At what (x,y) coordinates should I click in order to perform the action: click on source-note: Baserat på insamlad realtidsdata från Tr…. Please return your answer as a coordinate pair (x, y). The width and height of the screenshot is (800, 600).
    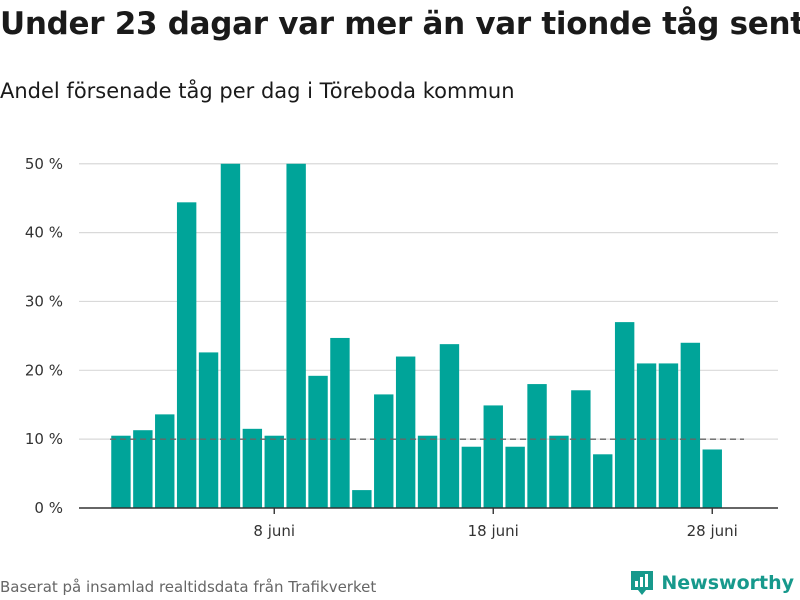
    Looking at the image, I should click on (188, 587).